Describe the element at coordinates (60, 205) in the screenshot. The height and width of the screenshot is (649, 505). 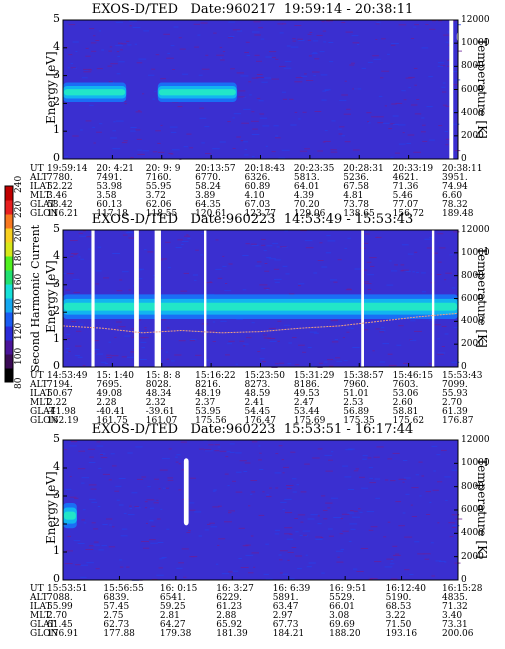
I see `table-cell: 58.42` at that location.